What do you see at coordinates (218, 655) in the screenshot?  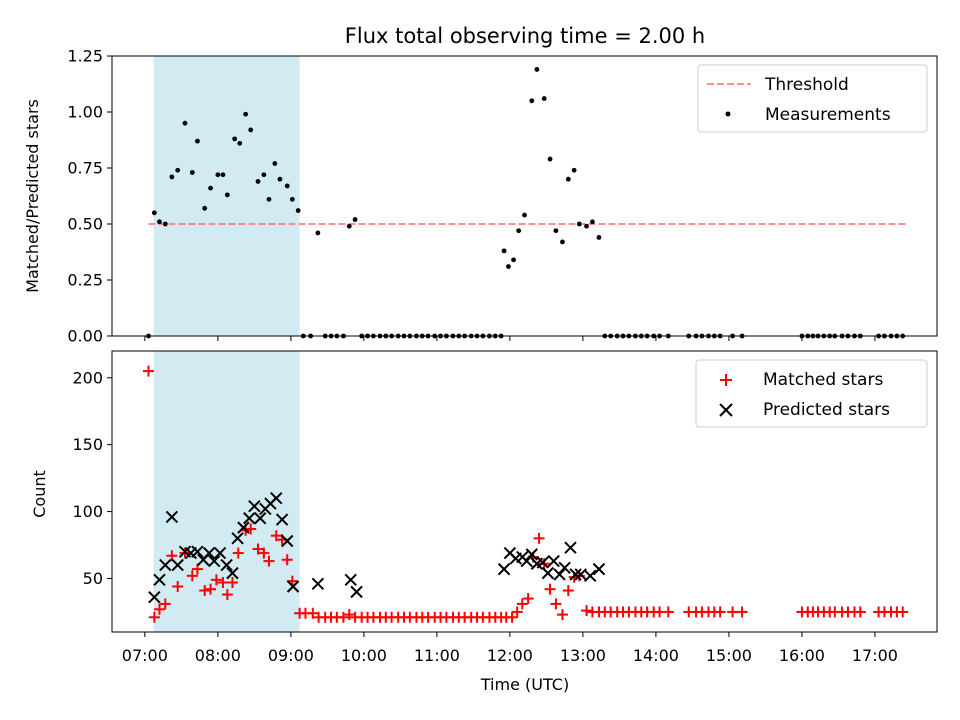 I see `bottom-xtick-label: 08:00` at bounding box center [218, 655].